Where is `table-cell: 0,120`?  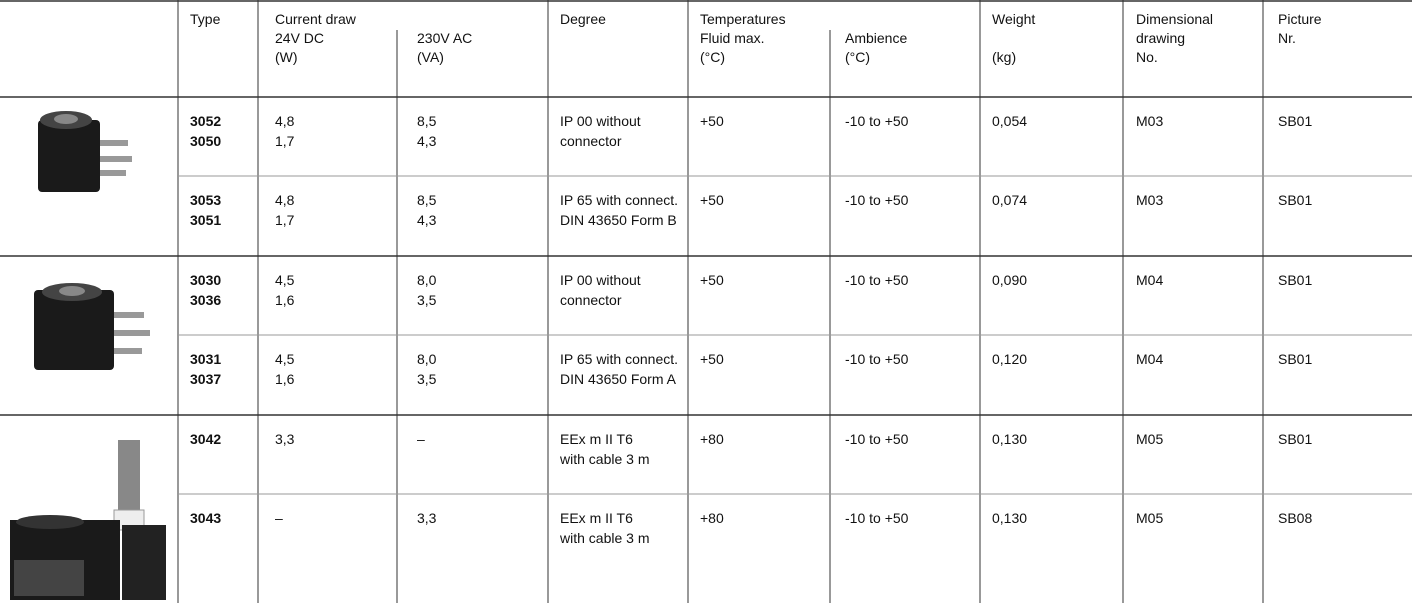 table-cell: 0,120 is located at coordinates (1010, 359).